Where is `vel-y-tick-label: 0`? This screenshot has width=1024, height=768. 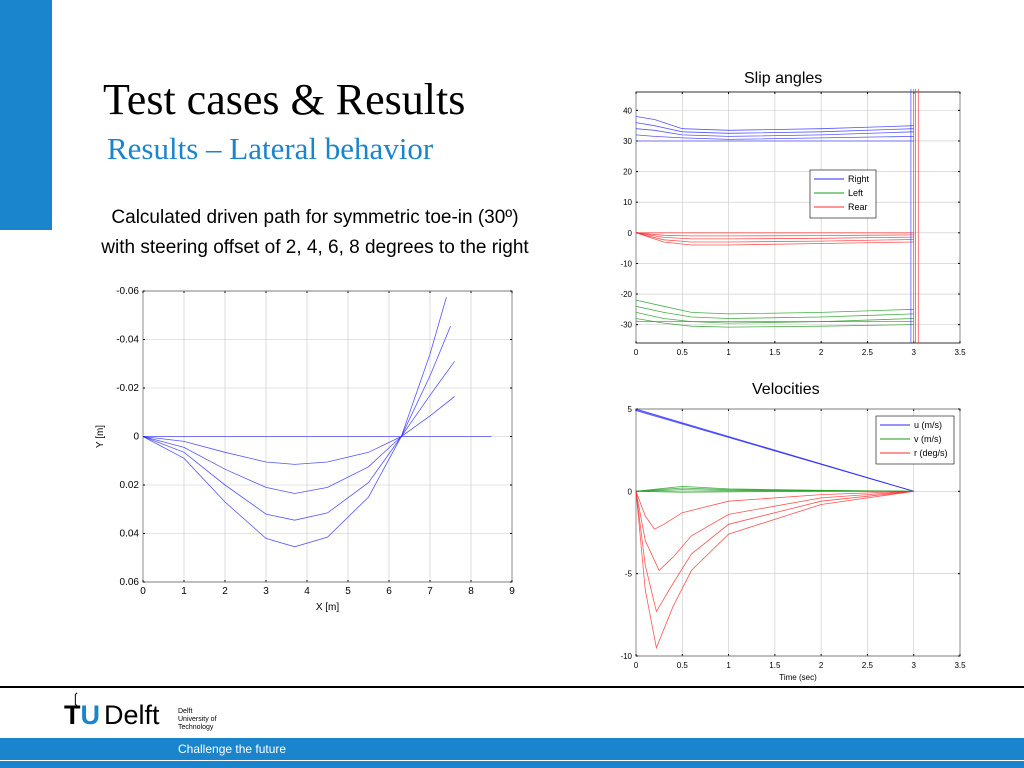
vel-y-tick-label: 0 is located at coordinates (630, 491).